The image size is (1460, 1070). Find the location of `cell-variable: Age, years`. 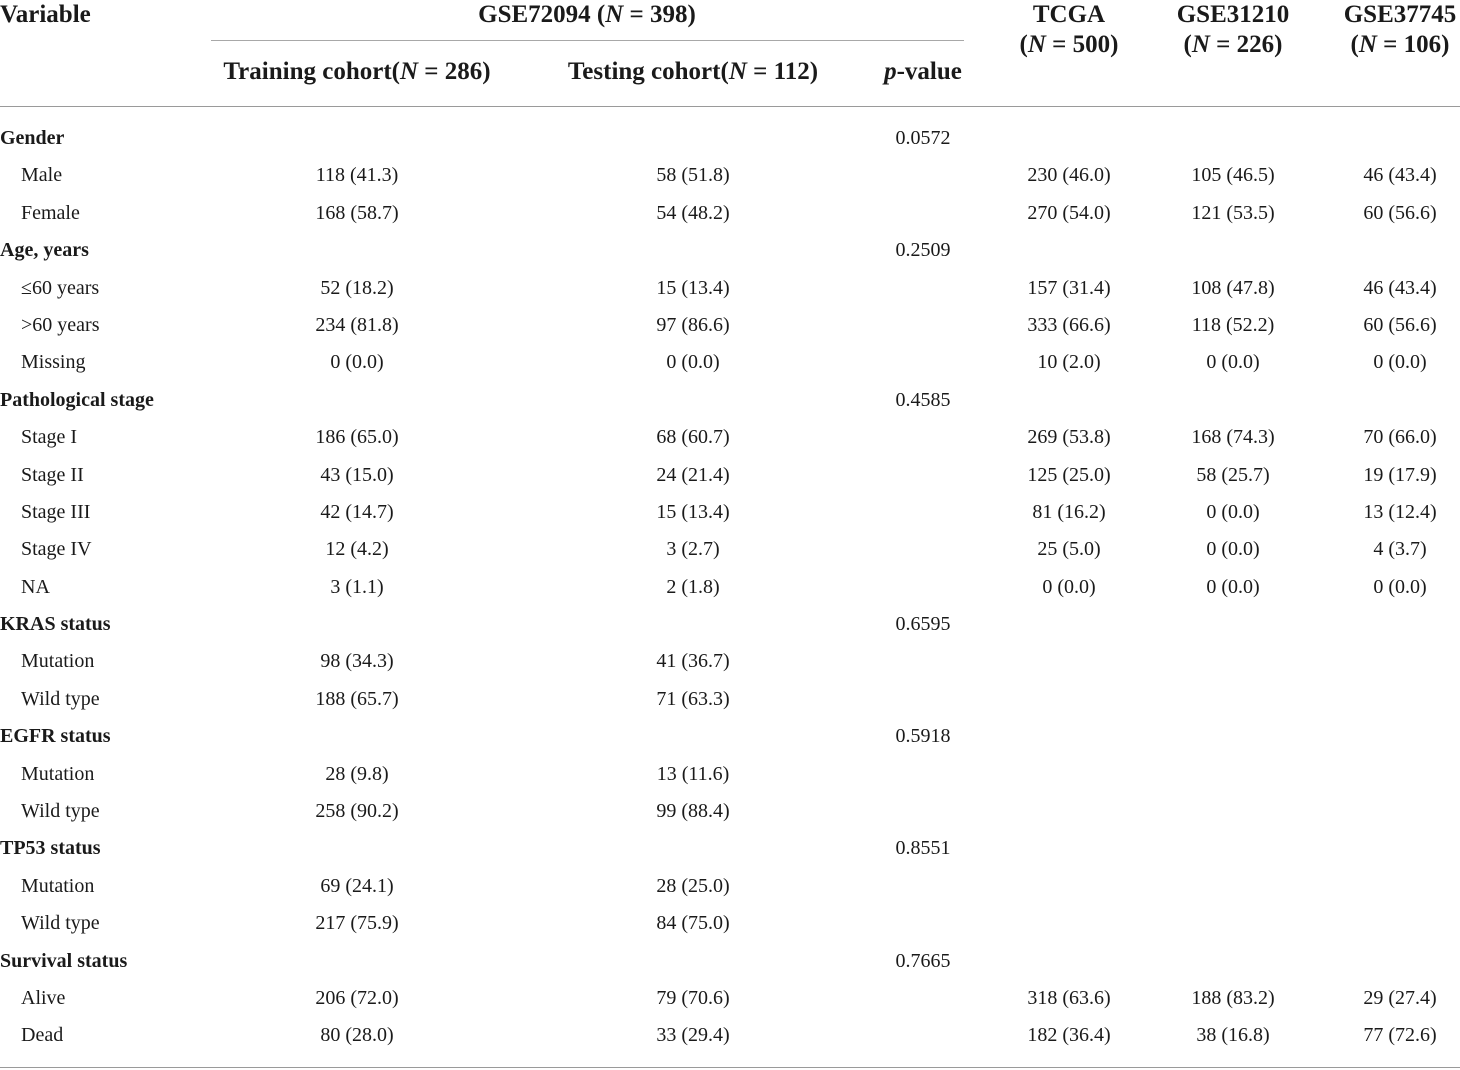

cell-variable: Age, years is located at coordinates (44, 250).